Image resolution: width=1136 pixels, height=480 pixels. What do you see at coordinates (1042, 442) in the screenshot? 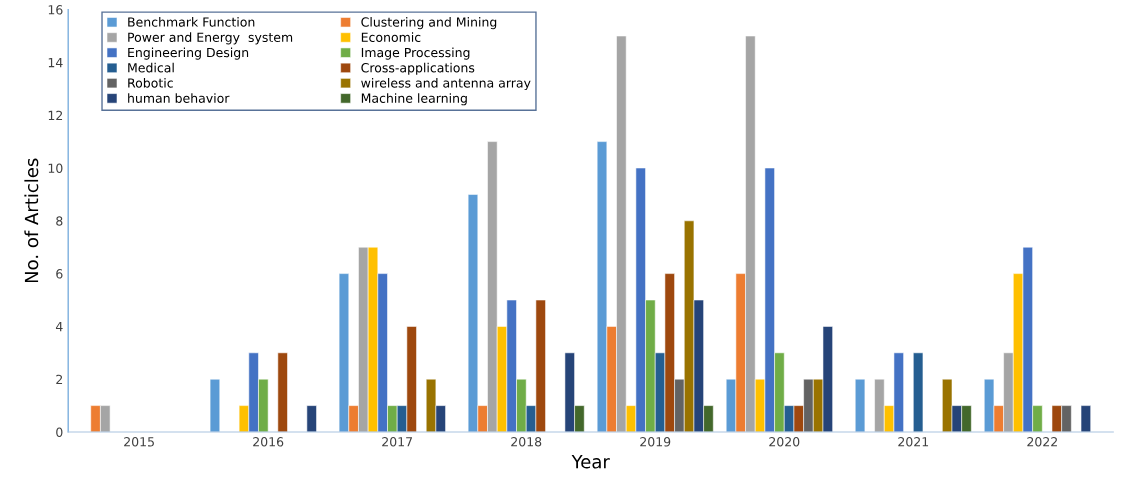
I see `x-tick-label: 2022` at bounding box center [1042, 442].